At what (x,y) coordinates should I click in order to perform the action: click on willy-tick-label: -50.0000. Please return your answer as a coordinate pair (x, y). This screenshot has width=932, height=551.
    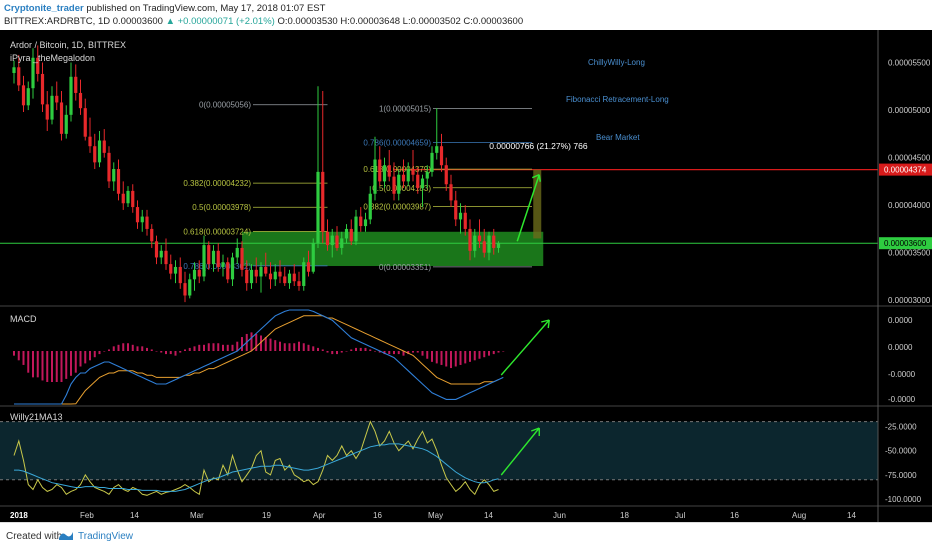
    Looking at the image, I should click on (901, 451).